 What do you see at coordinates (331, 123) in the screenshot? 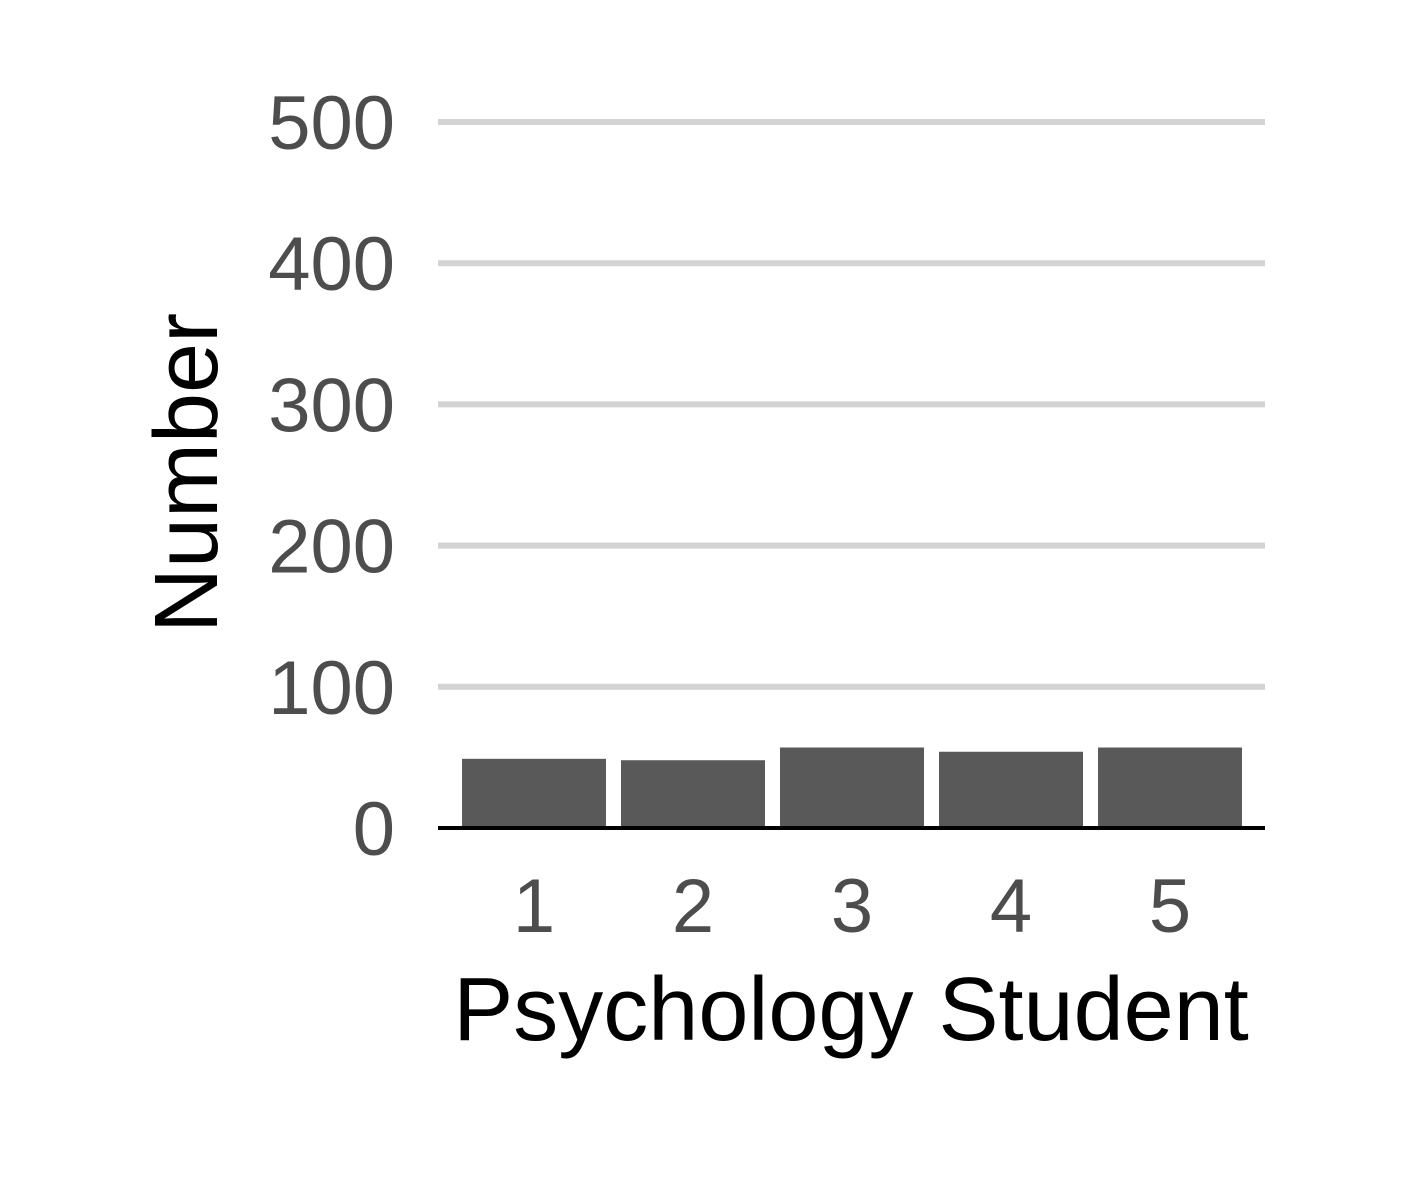
I see `y-tick-label: 500` at bounding box center [331, 123].